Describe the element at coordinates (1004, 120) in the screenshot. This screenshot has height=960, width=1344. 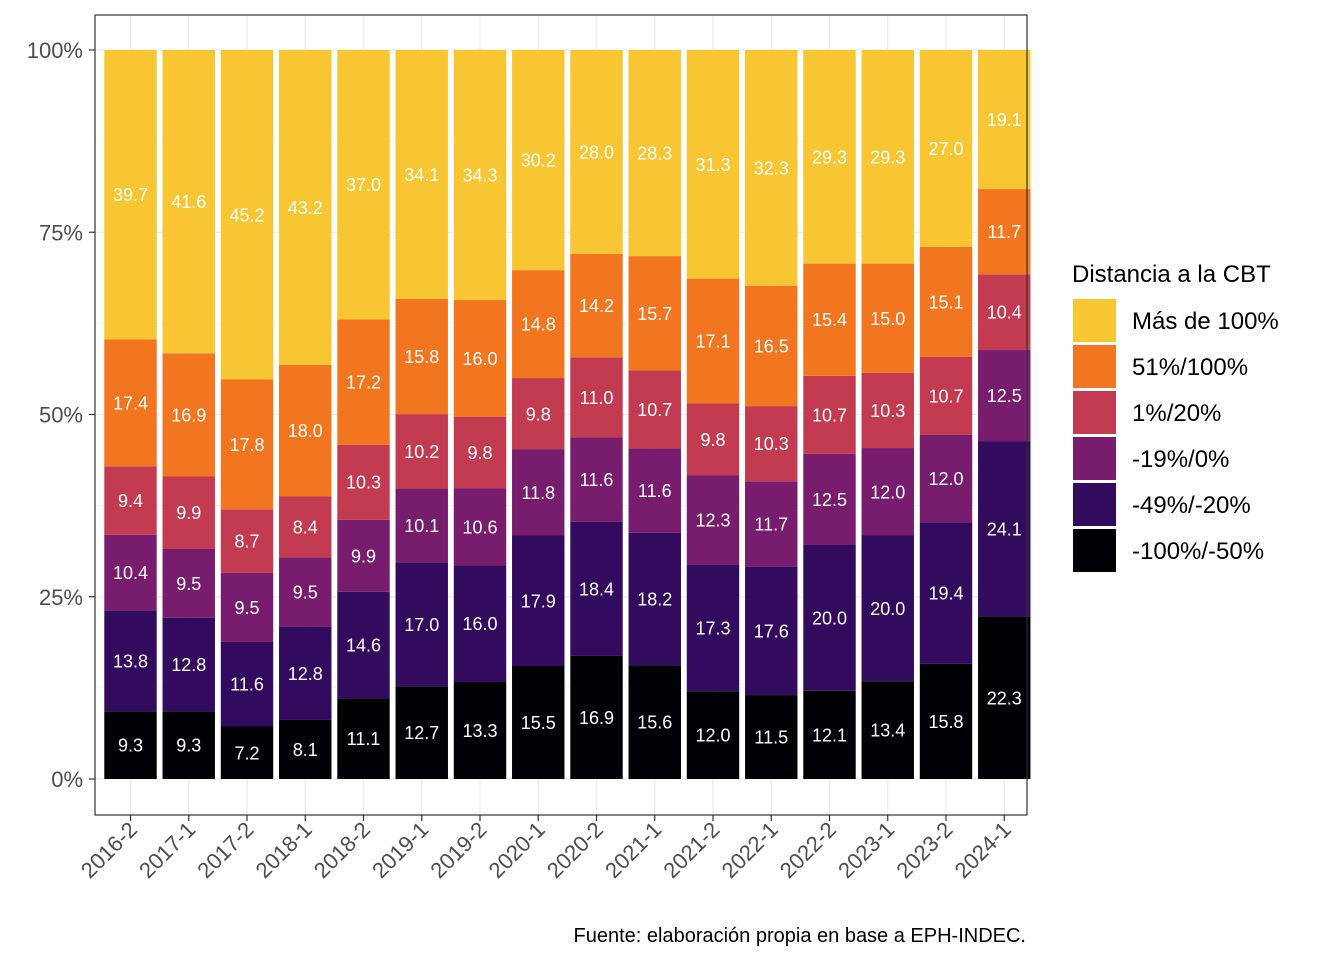
I see `bar-value-label: 19.1` at that location.